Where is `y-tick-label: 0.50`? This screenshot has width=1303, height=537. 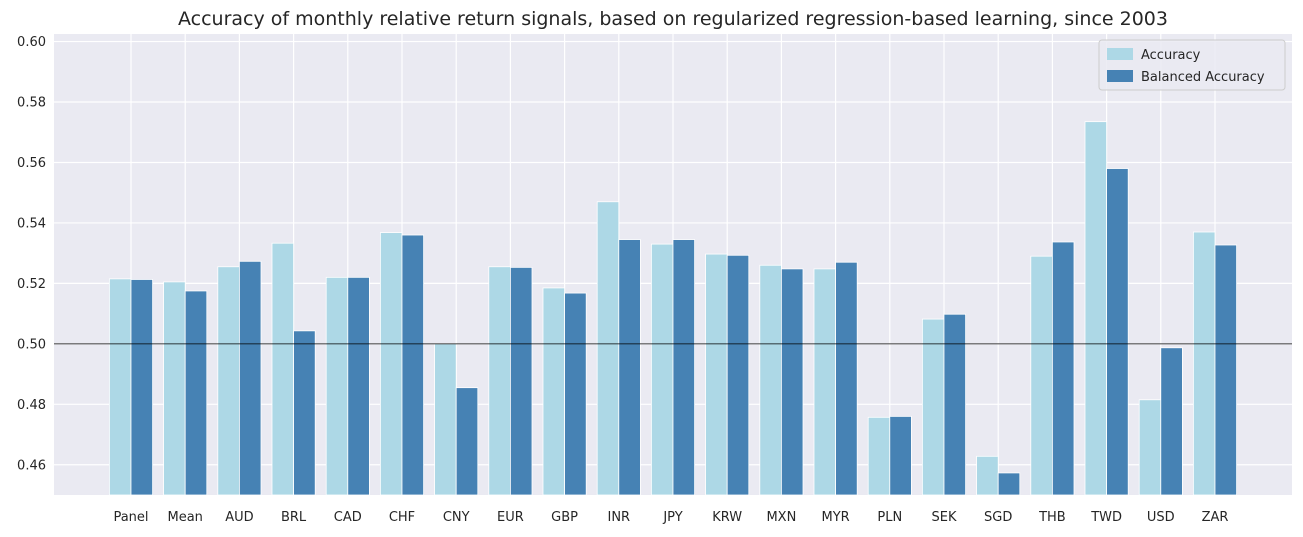 y-tick-label: 0.50 is located at coordinates (31, 344).